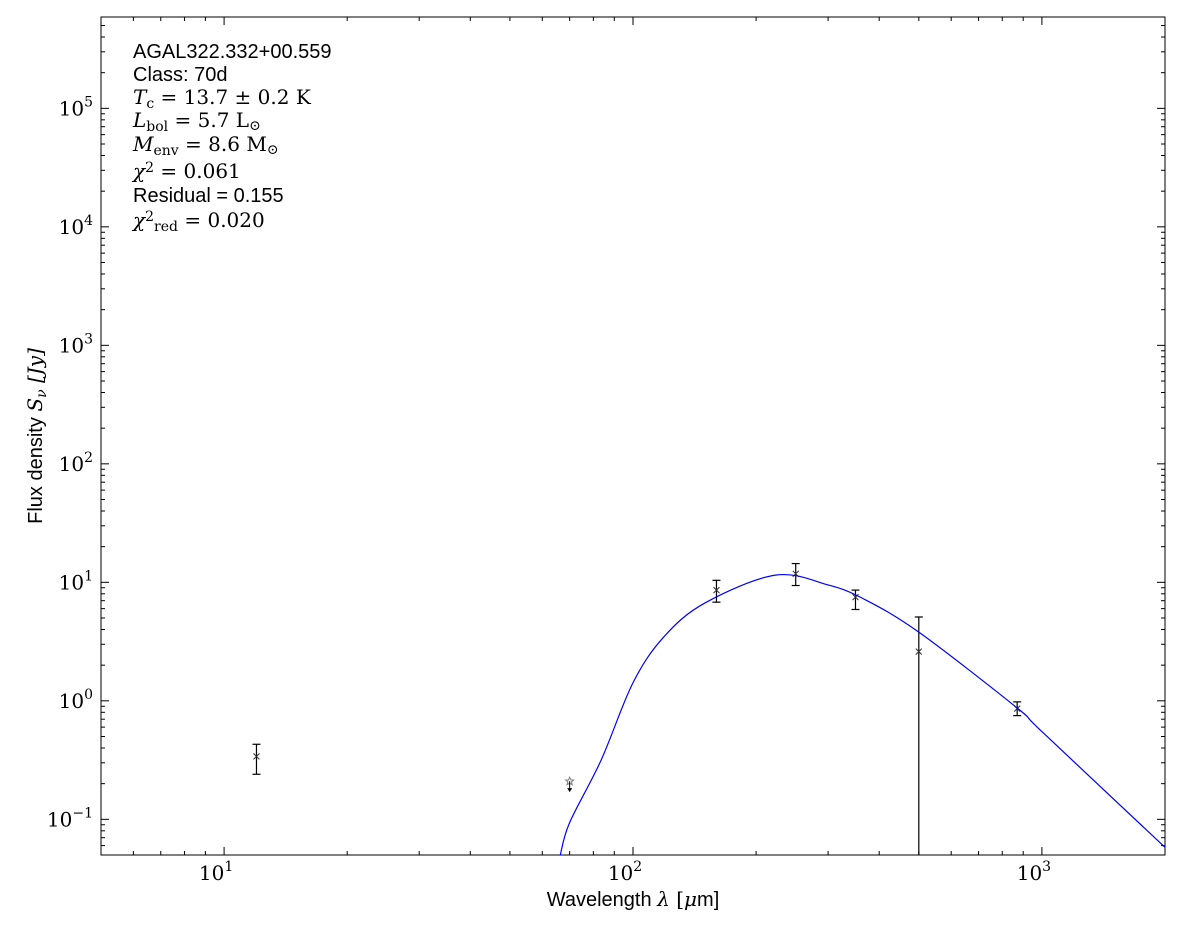  What do you see at coordinates (569, 784) in the screenshot?
I see `upper-limit-point` at bounding box center [569, 784].